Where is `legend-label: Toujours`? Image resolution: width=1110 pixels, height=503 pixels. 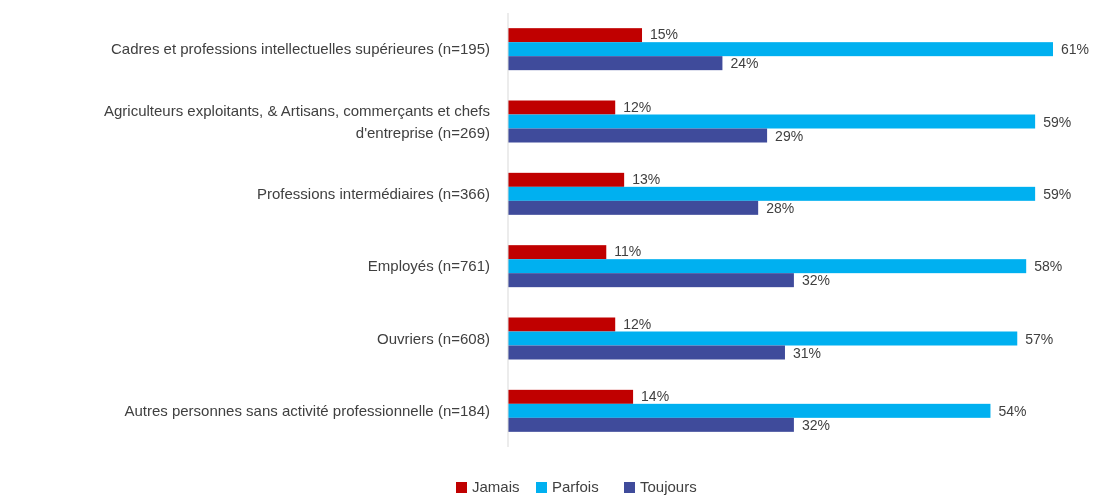 legend-label: Toujours is located at coordinates (668, 486).